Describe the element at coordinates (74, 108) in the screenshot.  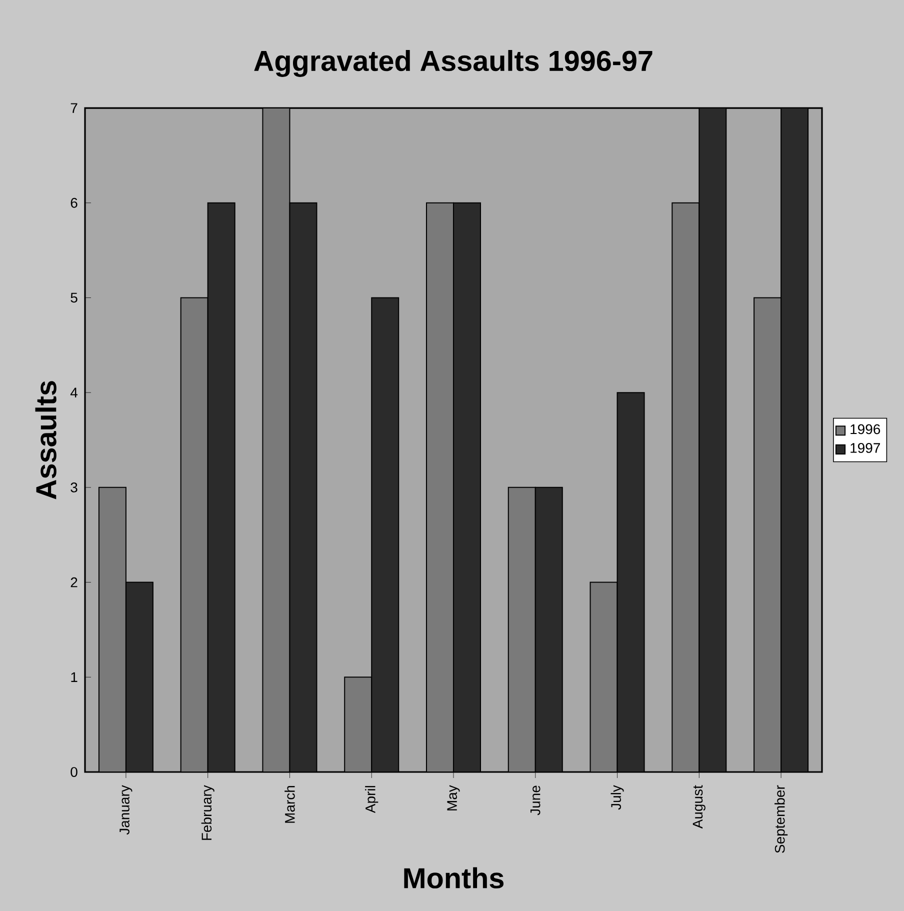
I see `y-tick-label: 7` at that location.